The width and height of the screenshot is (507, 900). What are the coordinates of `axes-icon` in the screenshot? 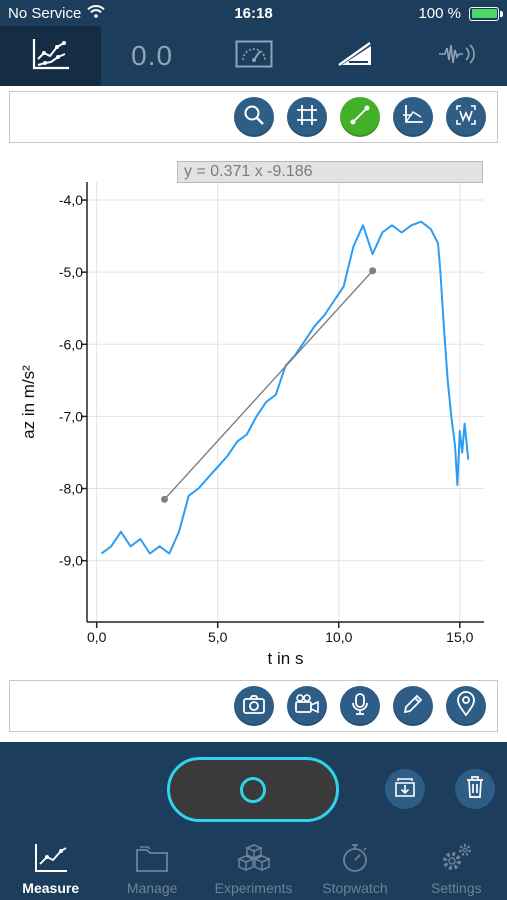 It's located at (413, 117).